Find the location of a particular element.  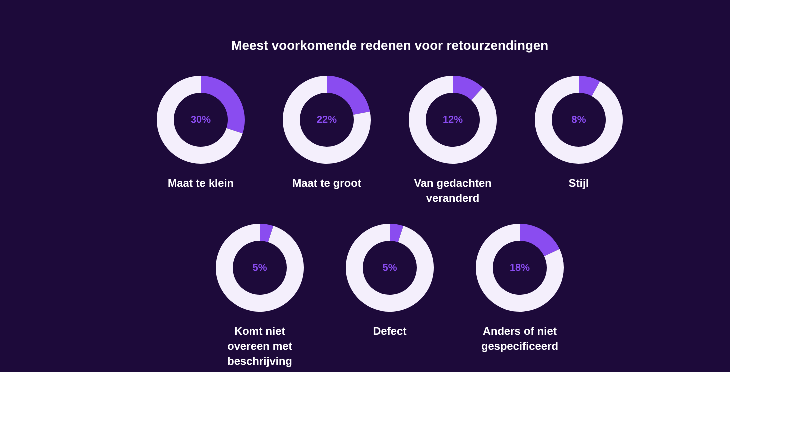

text: Van gedachten veranderd is located at coordinates (453, 191).